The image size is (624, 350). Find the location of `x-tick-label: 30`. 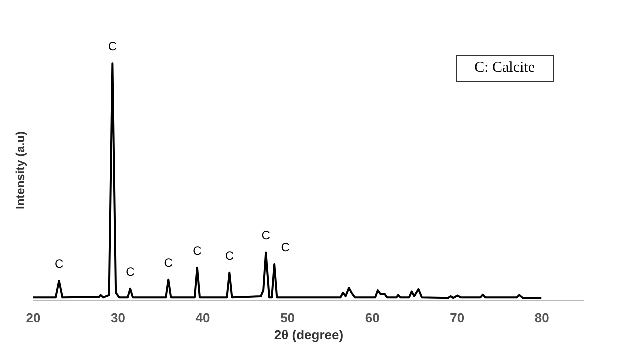

x-tick-label: 30 is located at coordinates (118, 318).